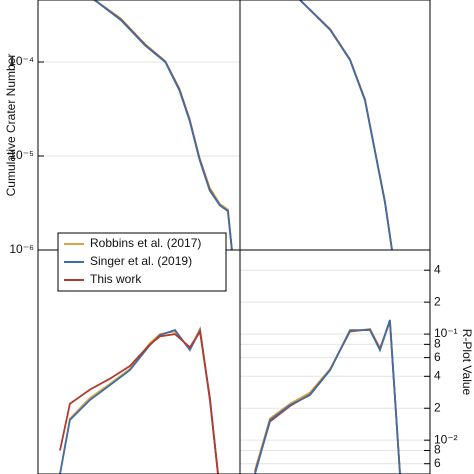  What do you see at coordinates (145, 243) in the screenshot?
I see `legend-label: Robbins et al. (2017)` at bounding box center [145, 243].